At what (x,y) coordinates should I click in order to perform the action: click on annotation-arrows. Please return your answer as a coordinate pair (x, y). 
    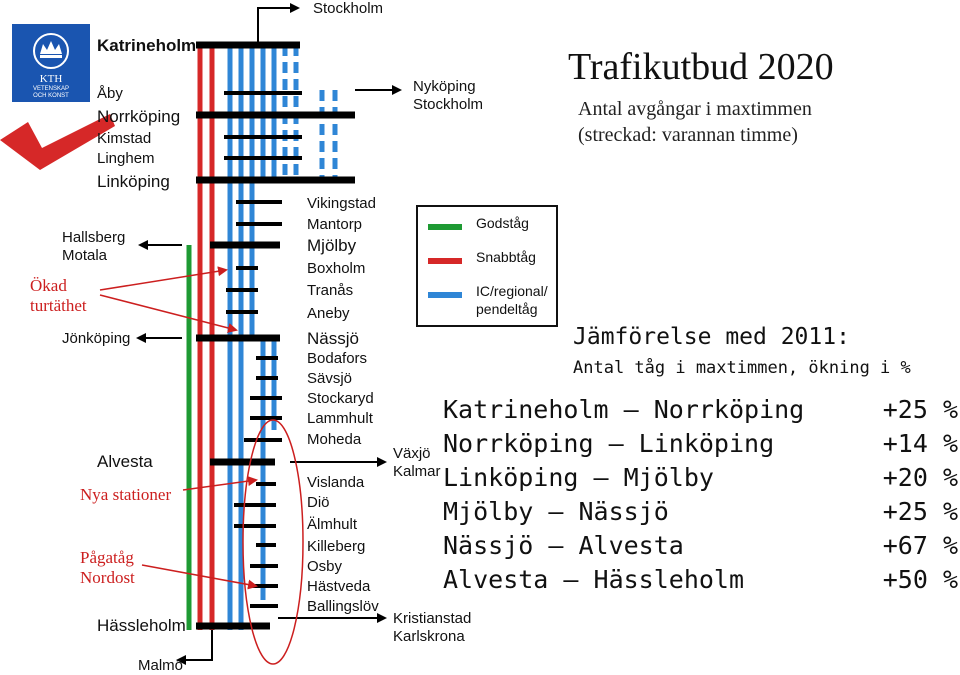
    Looking at the image, I should click on (178, 428).